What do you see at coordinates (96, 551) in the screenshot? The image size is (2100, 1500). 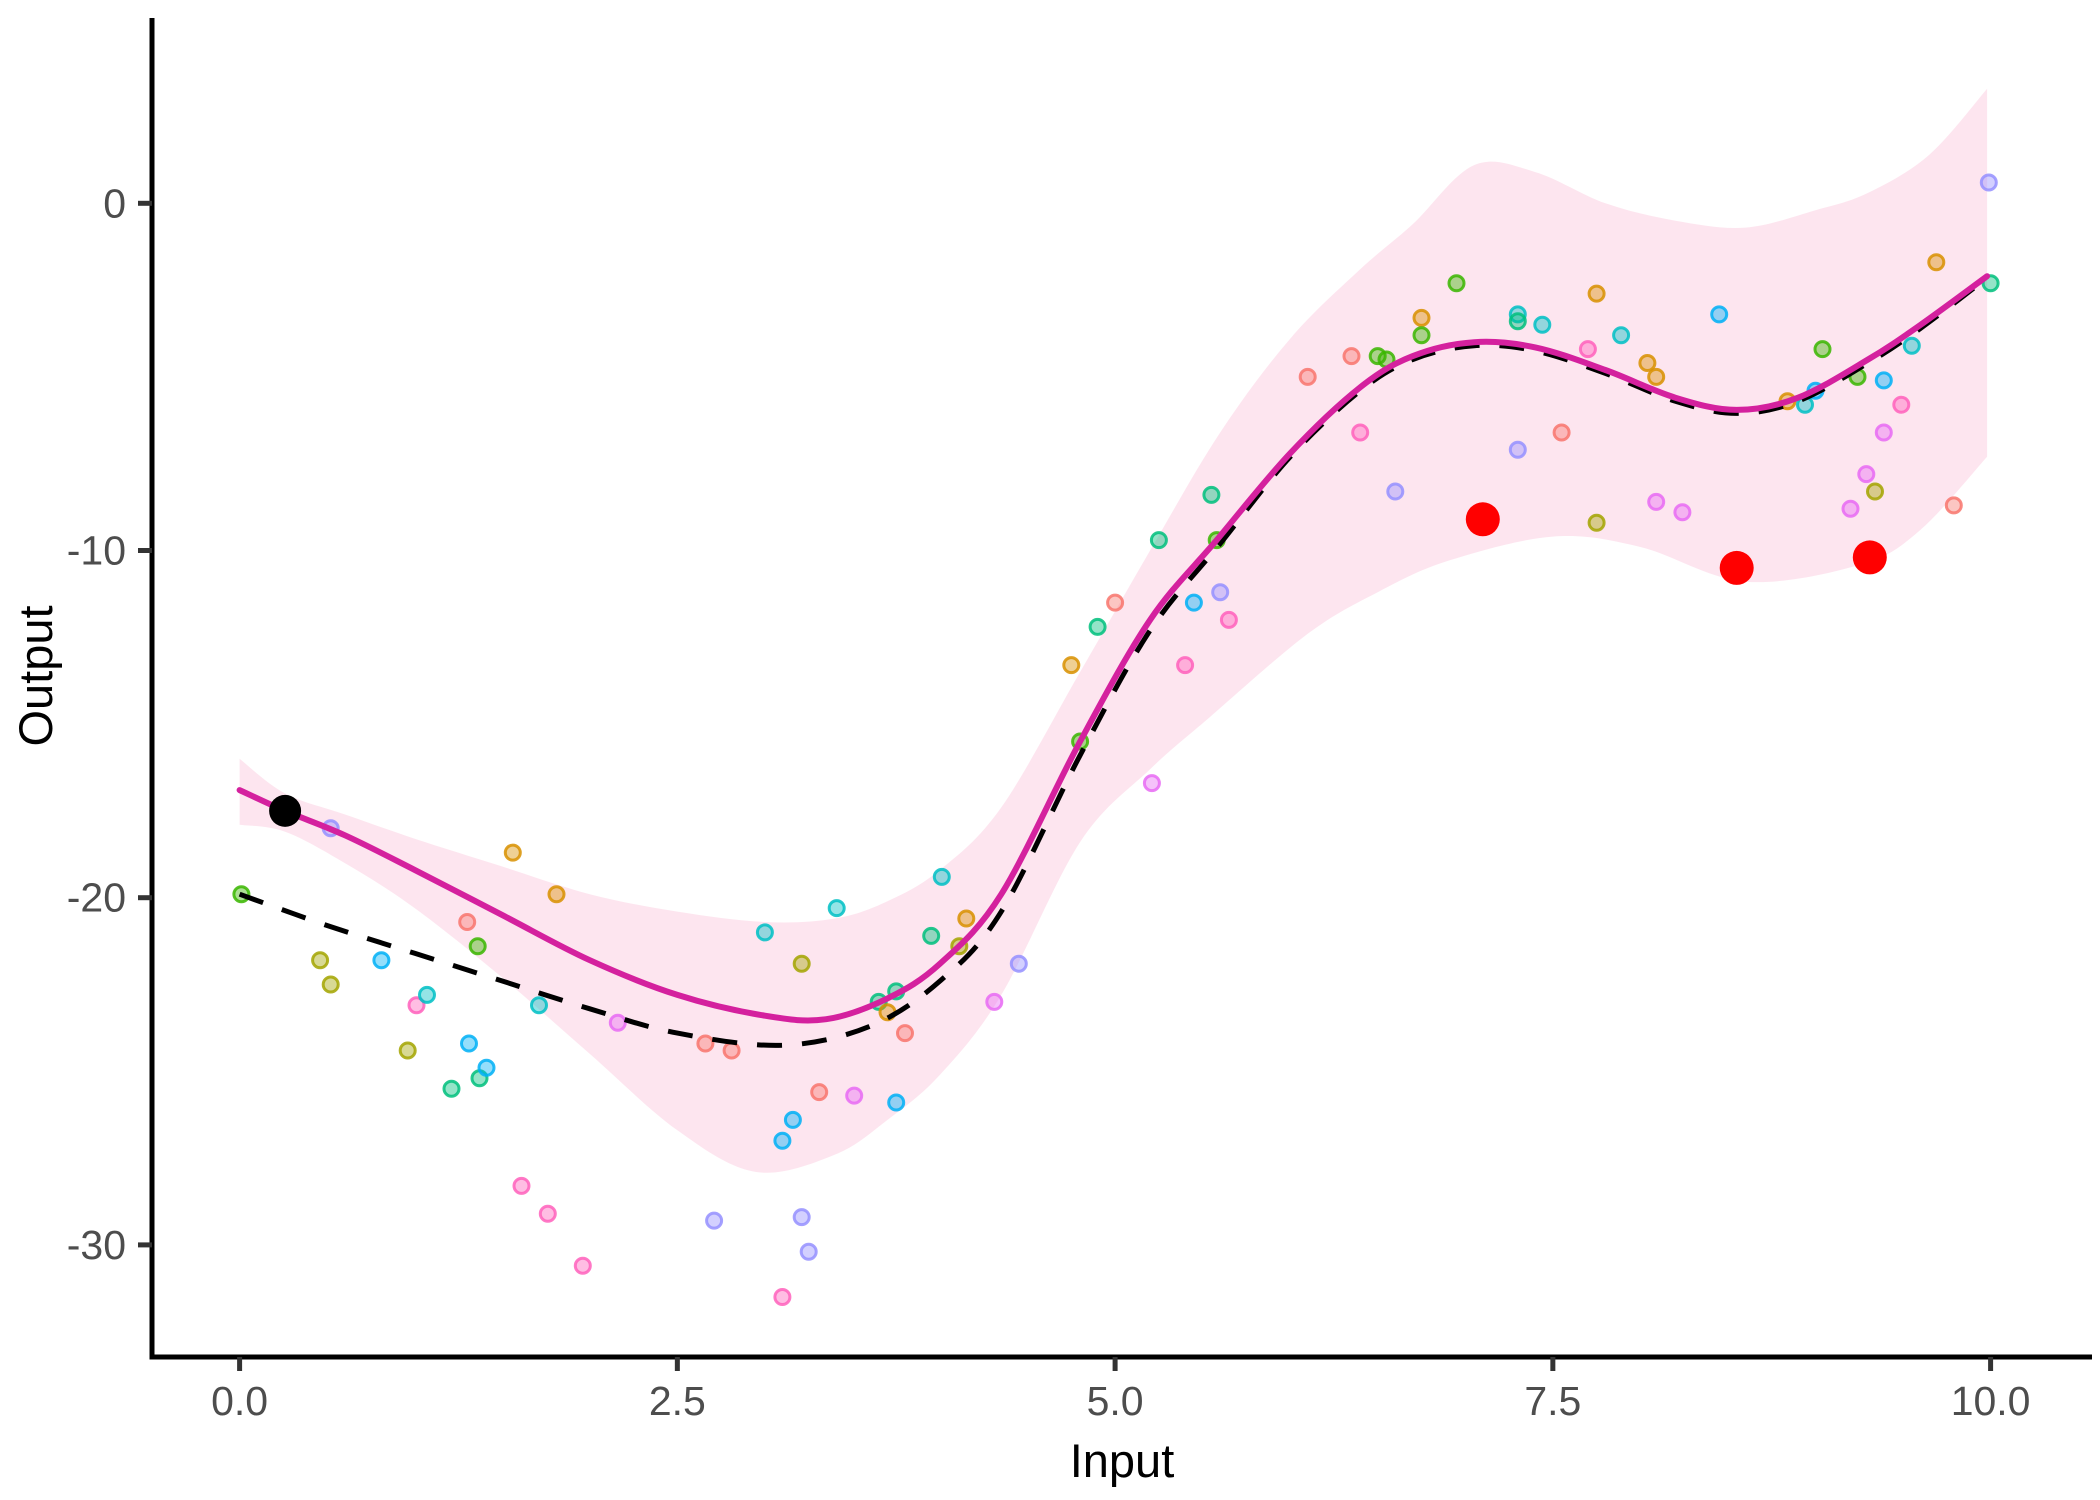 I see `y-tick-label: -10` at bounding box center [96, 551].